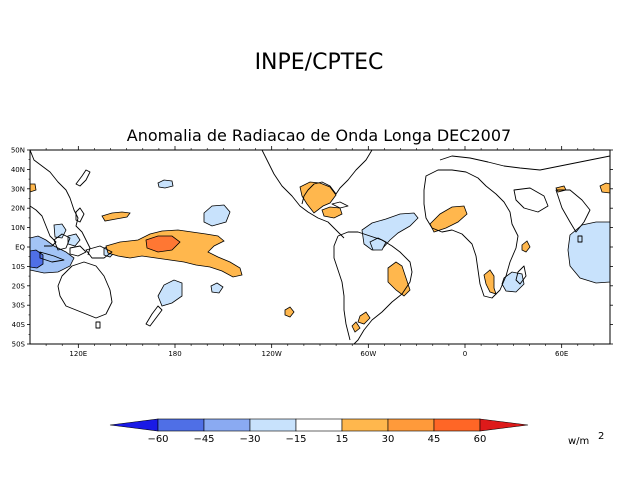  I want to click on lat-tick-label: 10N, so click(18, 228).